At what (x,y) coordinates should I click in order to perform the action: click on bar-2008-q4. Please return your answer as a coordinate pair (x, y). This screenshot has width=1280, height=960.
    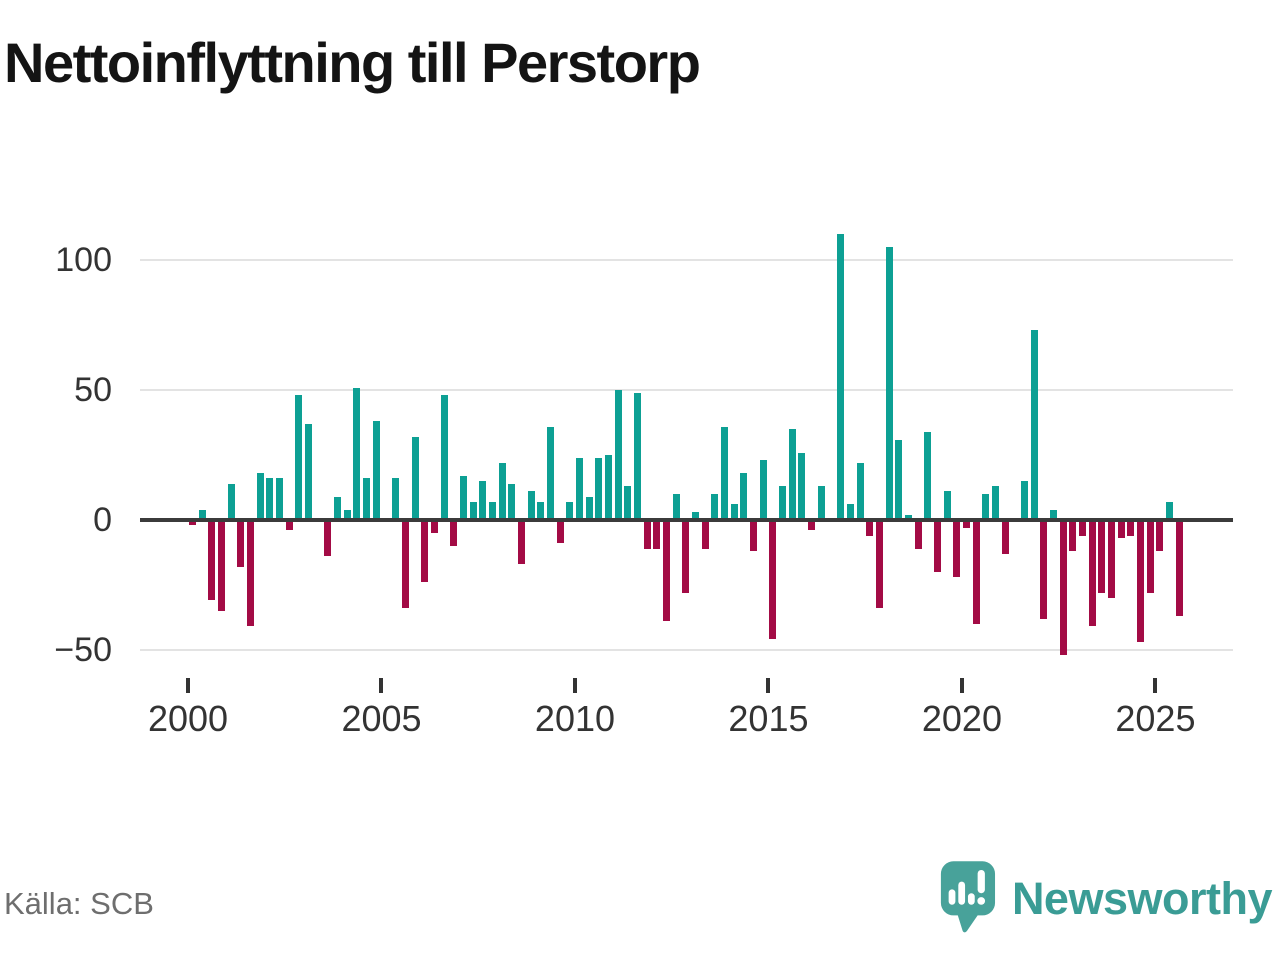
    Looking at the image, I should click on (531, 505).